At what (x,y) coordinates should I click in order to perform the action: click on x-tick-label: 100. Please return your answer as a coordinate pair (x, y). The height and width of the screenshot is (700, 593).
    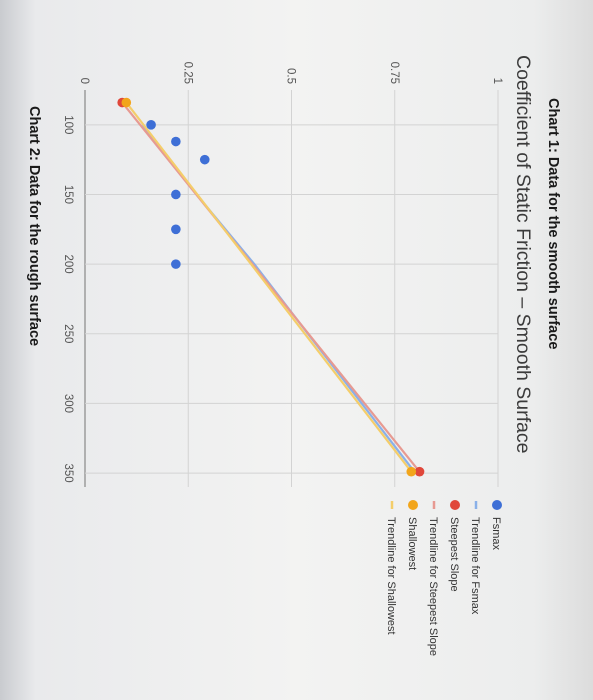
    Looking at the image, I should click on (68, 124).